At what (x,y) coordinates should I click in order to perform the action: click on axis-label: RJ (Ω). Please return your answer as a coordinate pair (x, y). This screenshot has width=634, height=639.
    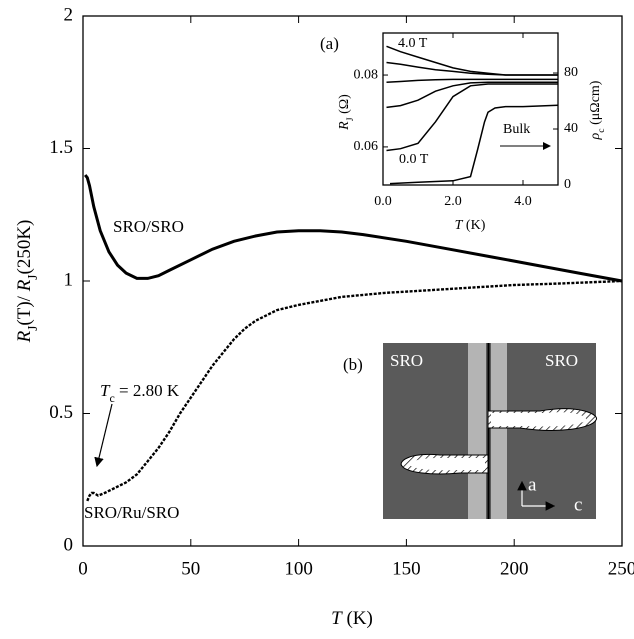
    Looking at the image, I should click on (346, 112).